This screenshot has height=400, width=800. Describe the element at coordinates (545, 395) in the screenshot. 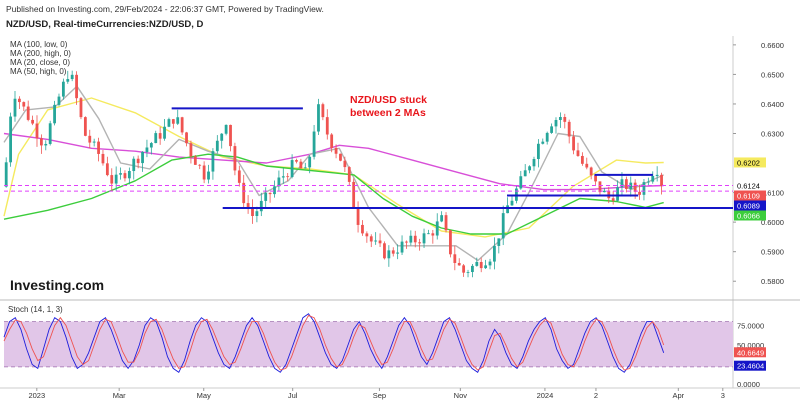

I see `time-tick-label: 2024` at that location.